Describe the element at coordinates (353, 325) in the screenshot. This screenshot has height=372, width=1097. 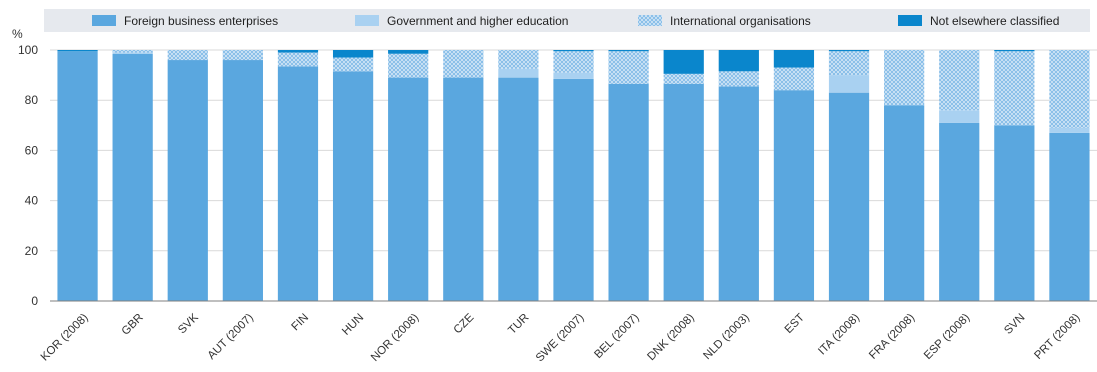
I see `x-tick-label: HUN` at that location.